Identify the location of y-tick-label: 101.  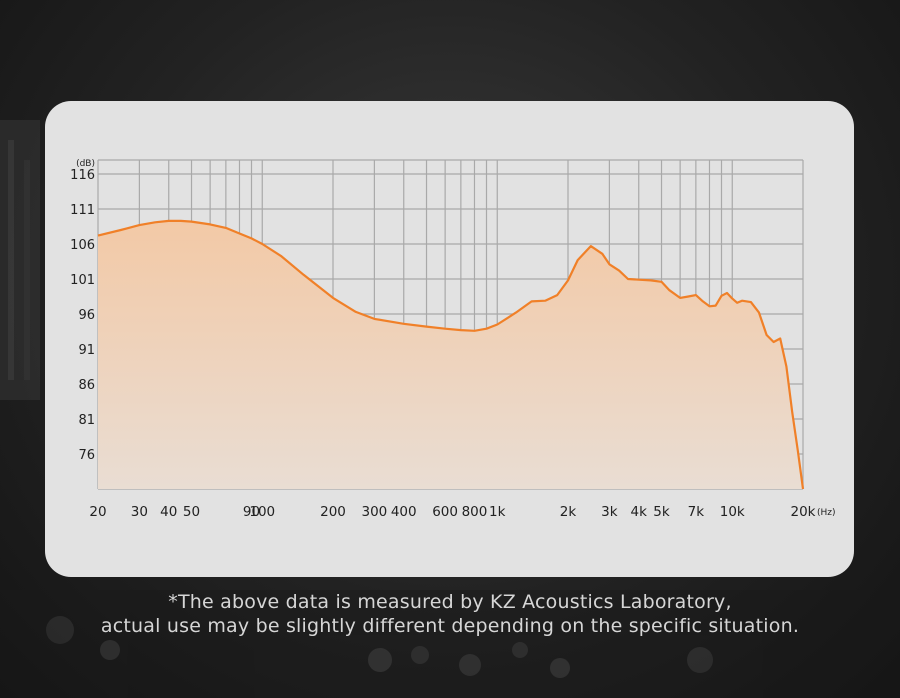
(82, 280).